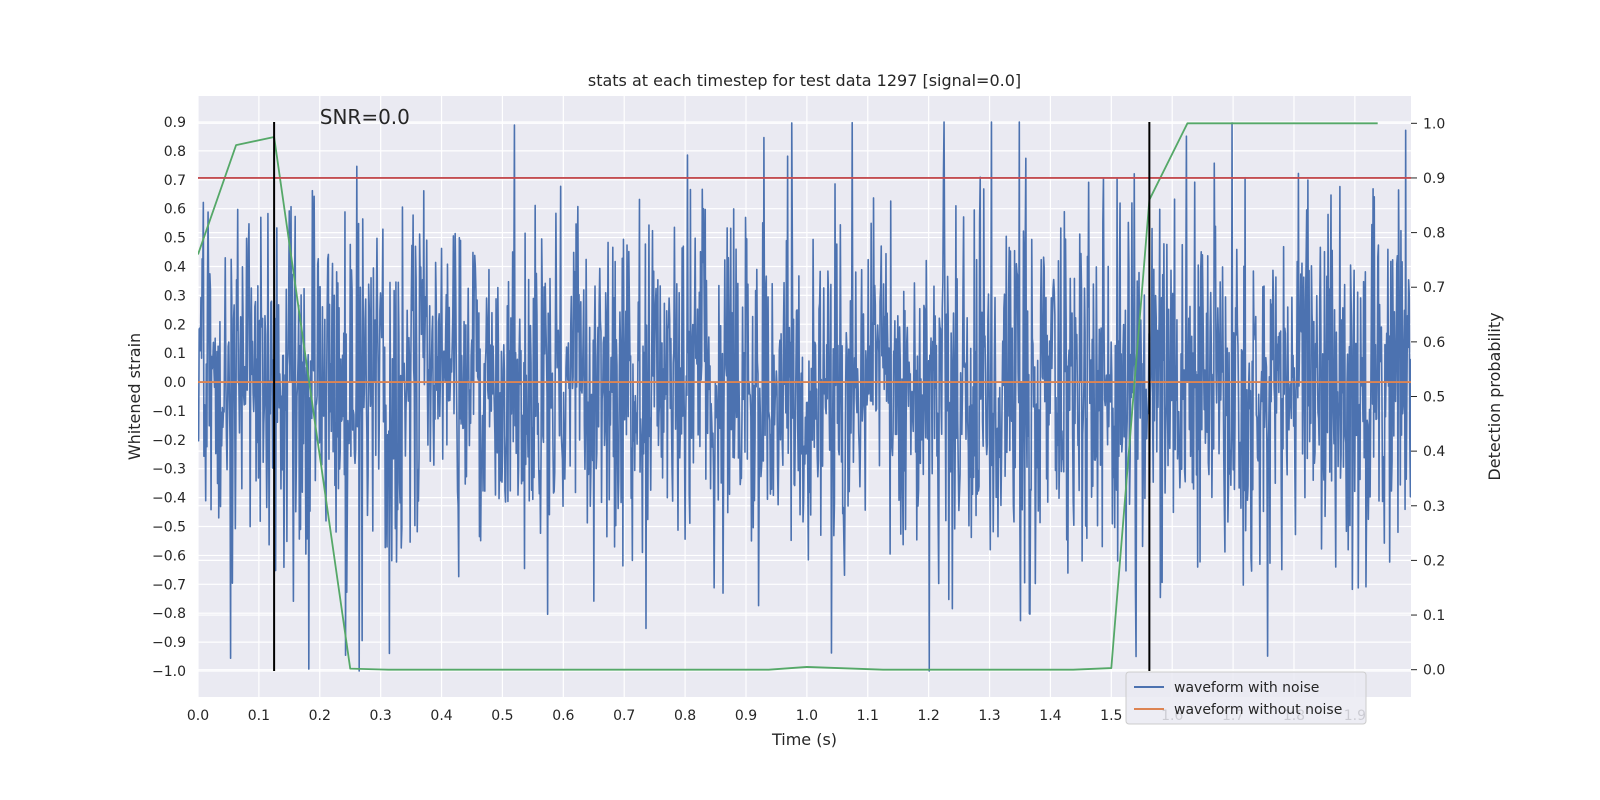 Image resolution: width=1600 pixels, height=800 pixels. What do you see at coordinates (175, 123) in the screenshot?
I see `y-tick-label-left: 0.9` at bounding box center [175, 123].